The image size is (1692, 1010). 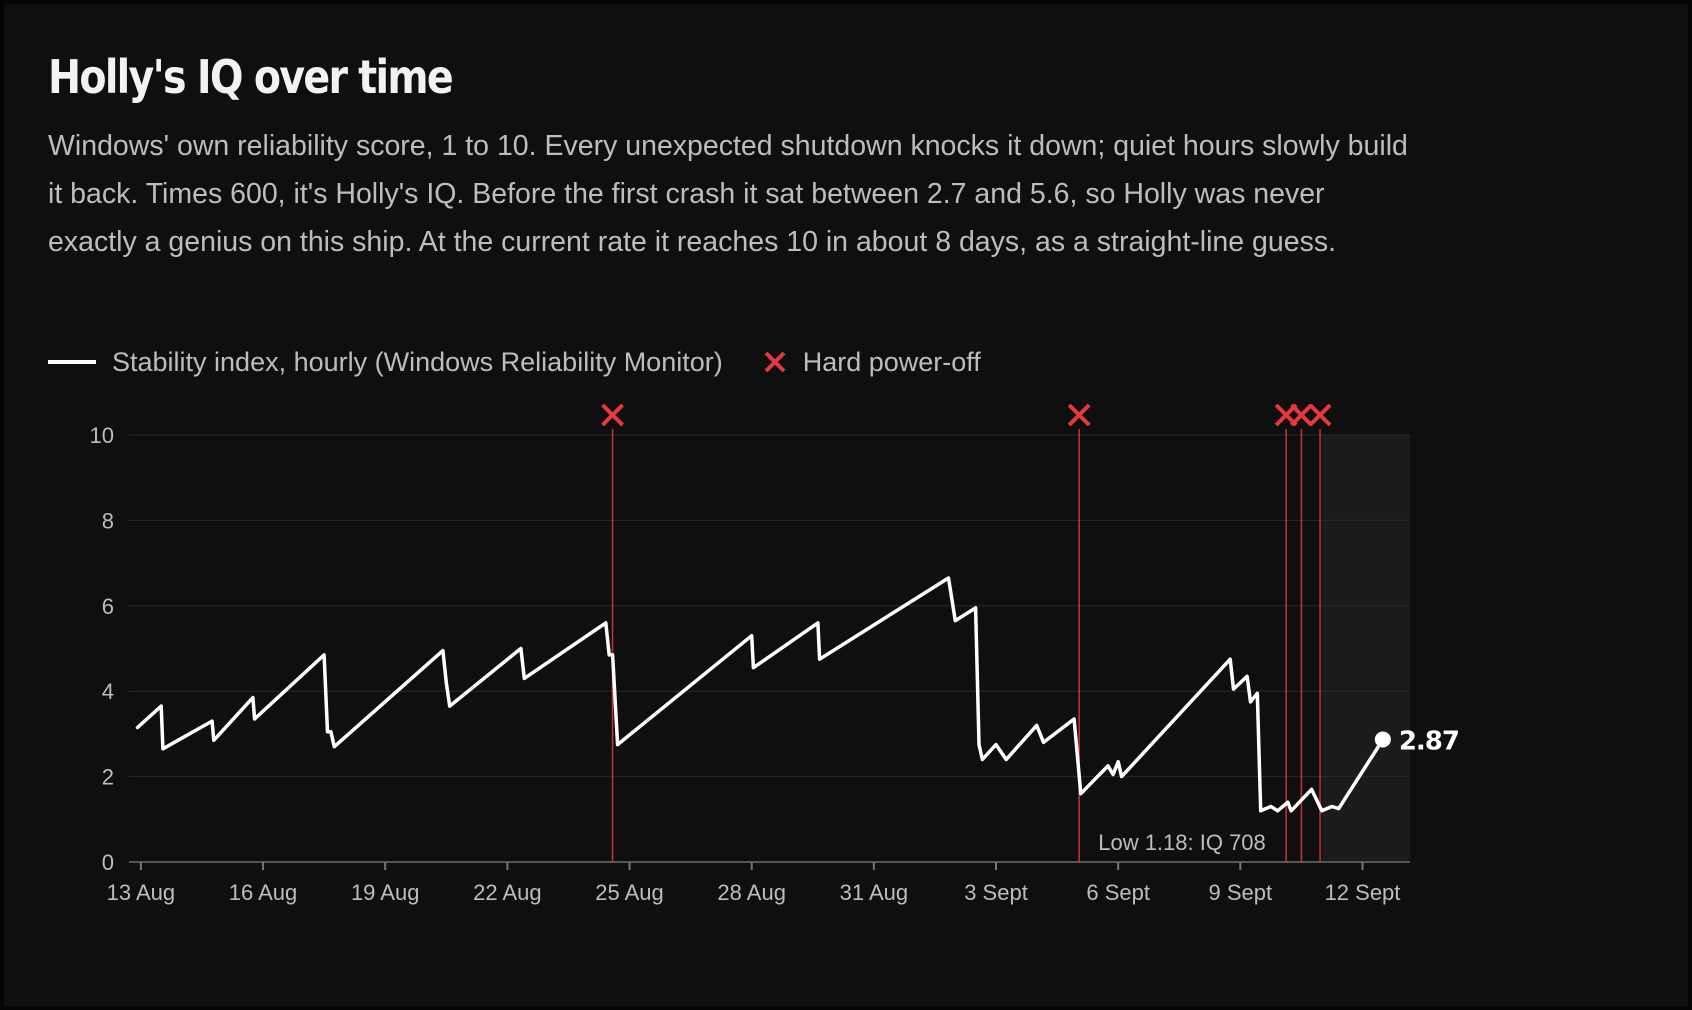 I want to click on y-tick-label: 6, so click(x=108, y=606).